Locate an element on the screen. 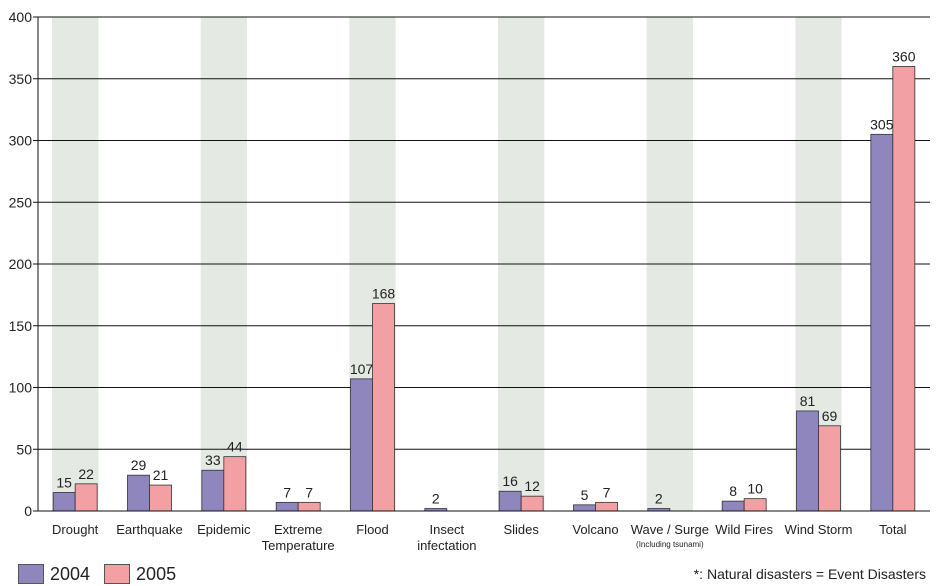 The width and height of the screenshot is (936, 586). data-label: 12 is located at coordinates (532, 486).